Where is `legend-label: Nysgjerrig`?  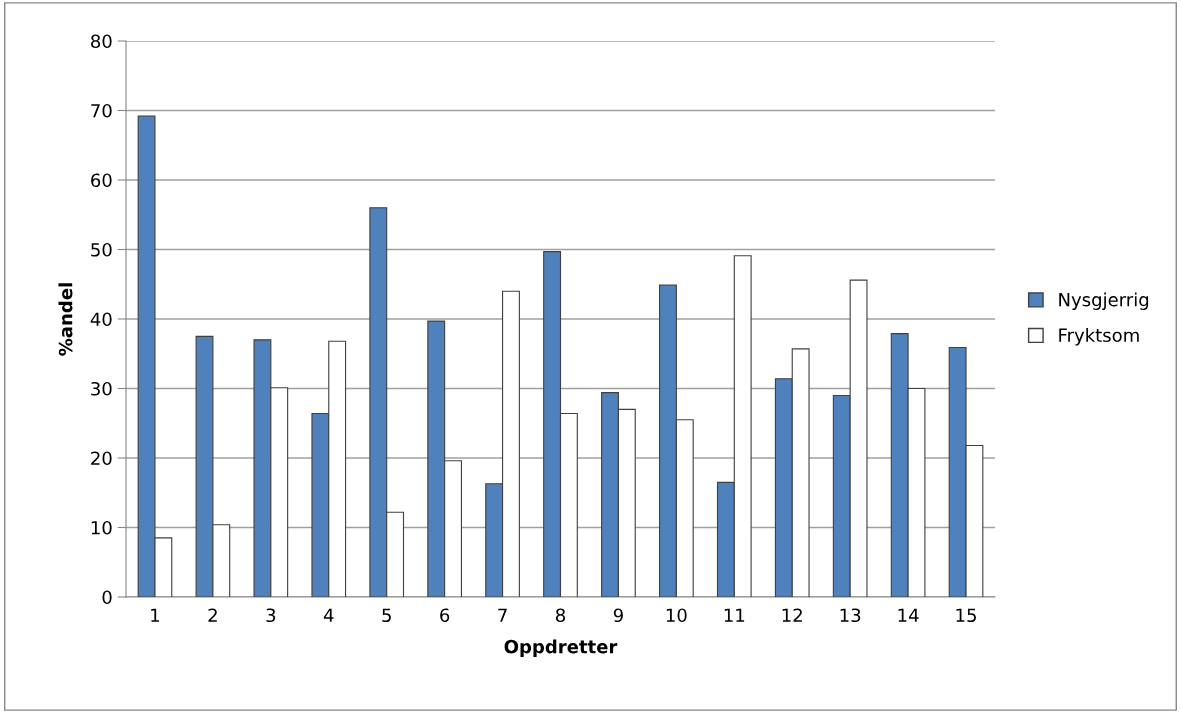 legend-label: Nysgjerrig is located at coordinates (1104, 301).